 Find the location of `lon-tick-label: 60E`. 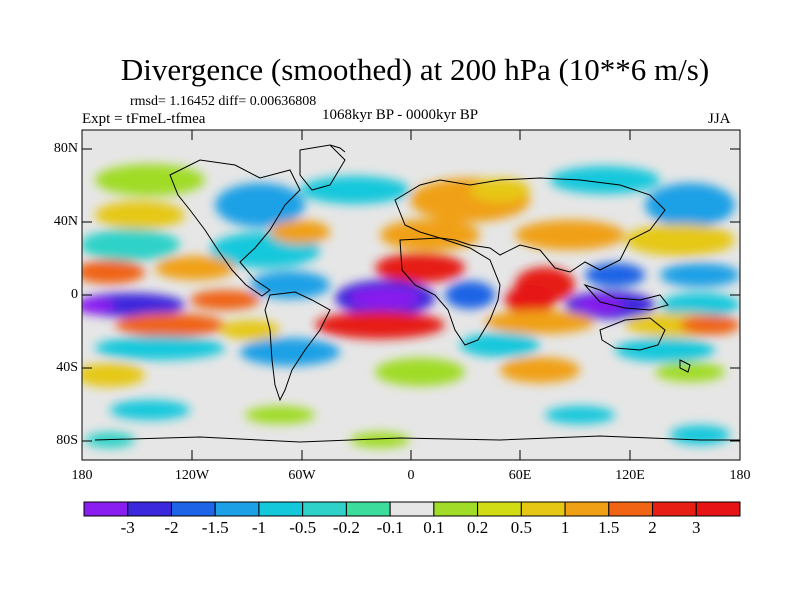

lon-tick-label: 60E is located at coordinates (520, 475).